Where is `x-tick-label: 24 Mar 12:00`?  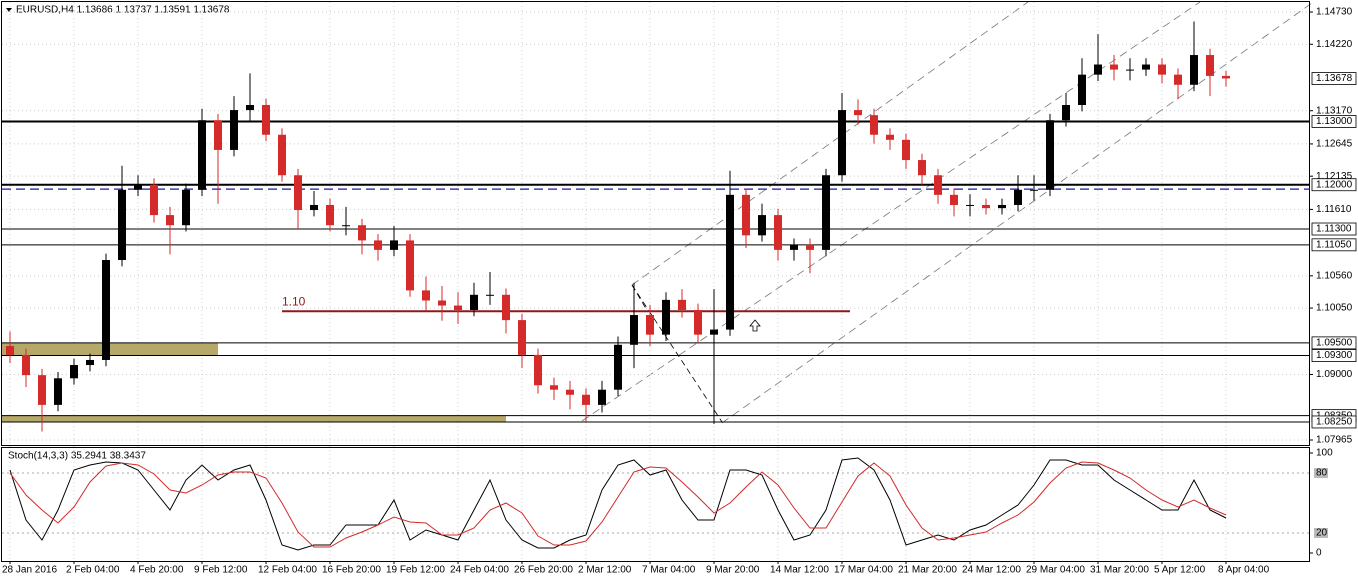 x-tick-label: 24 Mar 12:00 is located at coordinates (991, 570).